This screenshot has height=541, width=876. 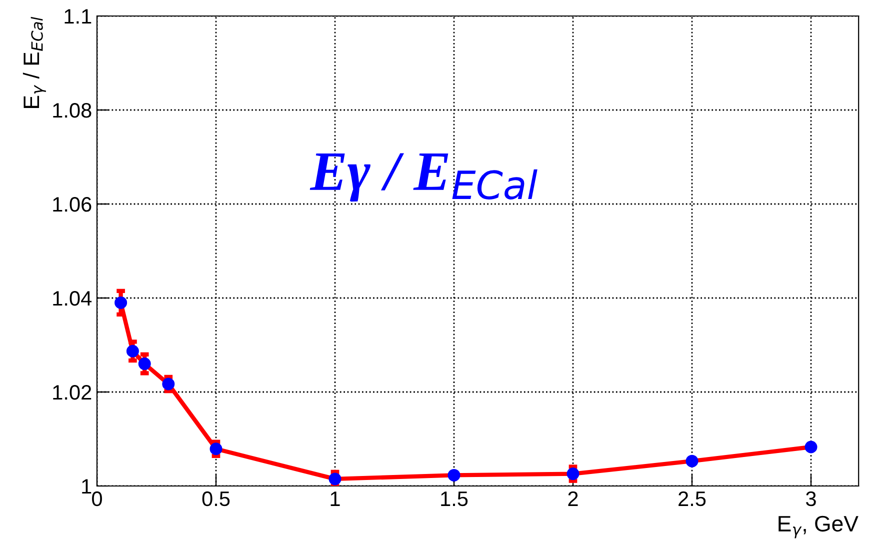 I want to click on x-tick-label: 3, so click(x=811, y=498).